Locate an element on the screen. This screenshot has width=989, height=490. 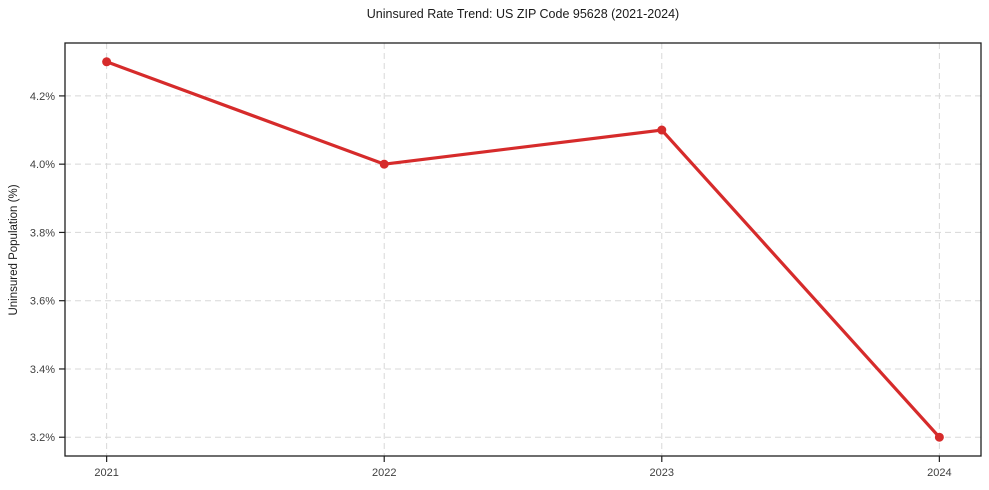
y-tick-label: 4.2% is located at coordinates (42, 97).